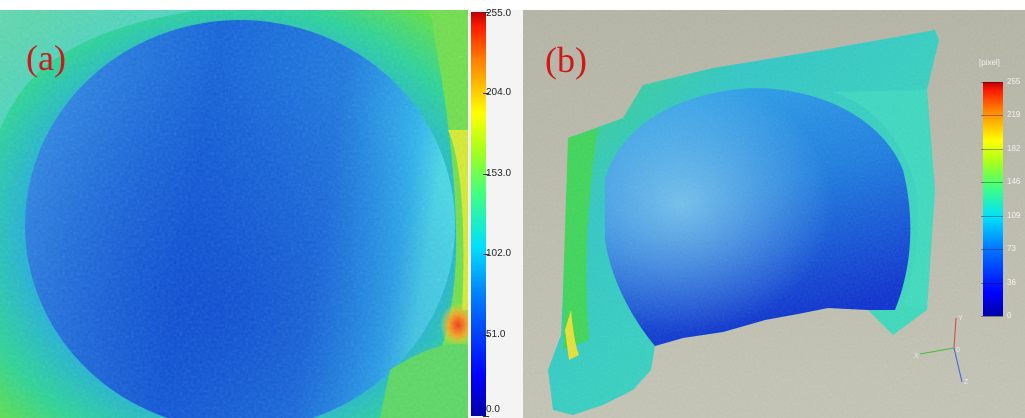 This screenshot has height=418, width=1025. I want to click on colorbar-a-tick-label: 255.0, so click(499, 13).